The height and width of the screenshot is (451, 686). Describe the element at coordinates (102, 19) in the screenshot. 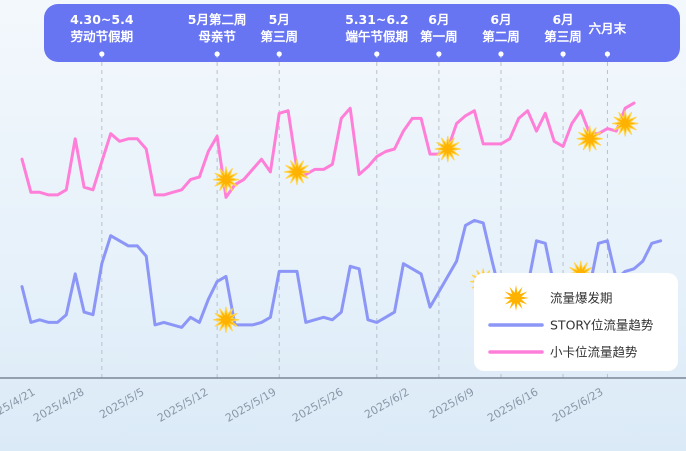

I see `event-label: 4.30~5.4` at that location.